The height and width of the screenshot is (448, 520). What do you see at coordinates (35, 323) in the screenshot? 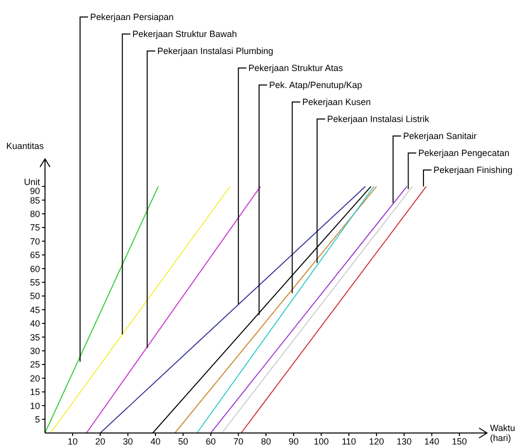
I see `y-tick-label: 40` at bounding box center [35, 323].